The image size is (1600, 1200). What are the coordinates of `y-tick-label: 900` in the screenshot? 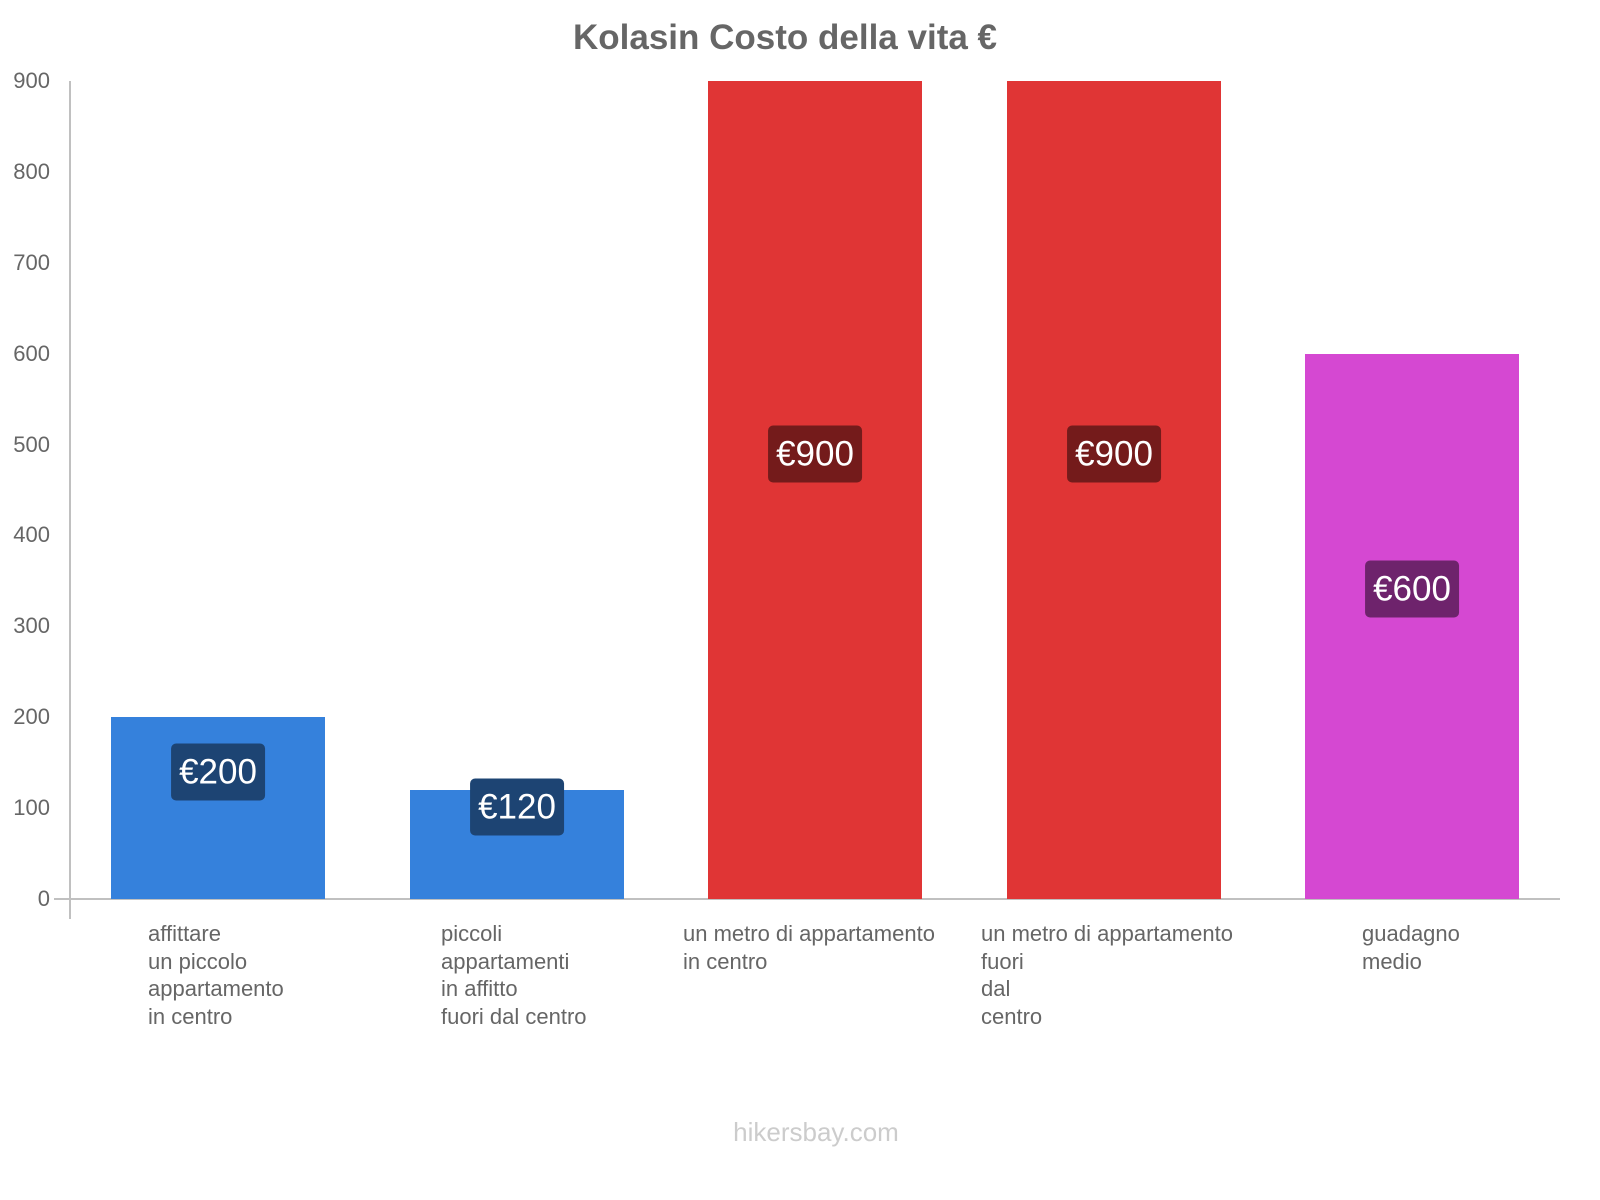 It's located at (31, 80).